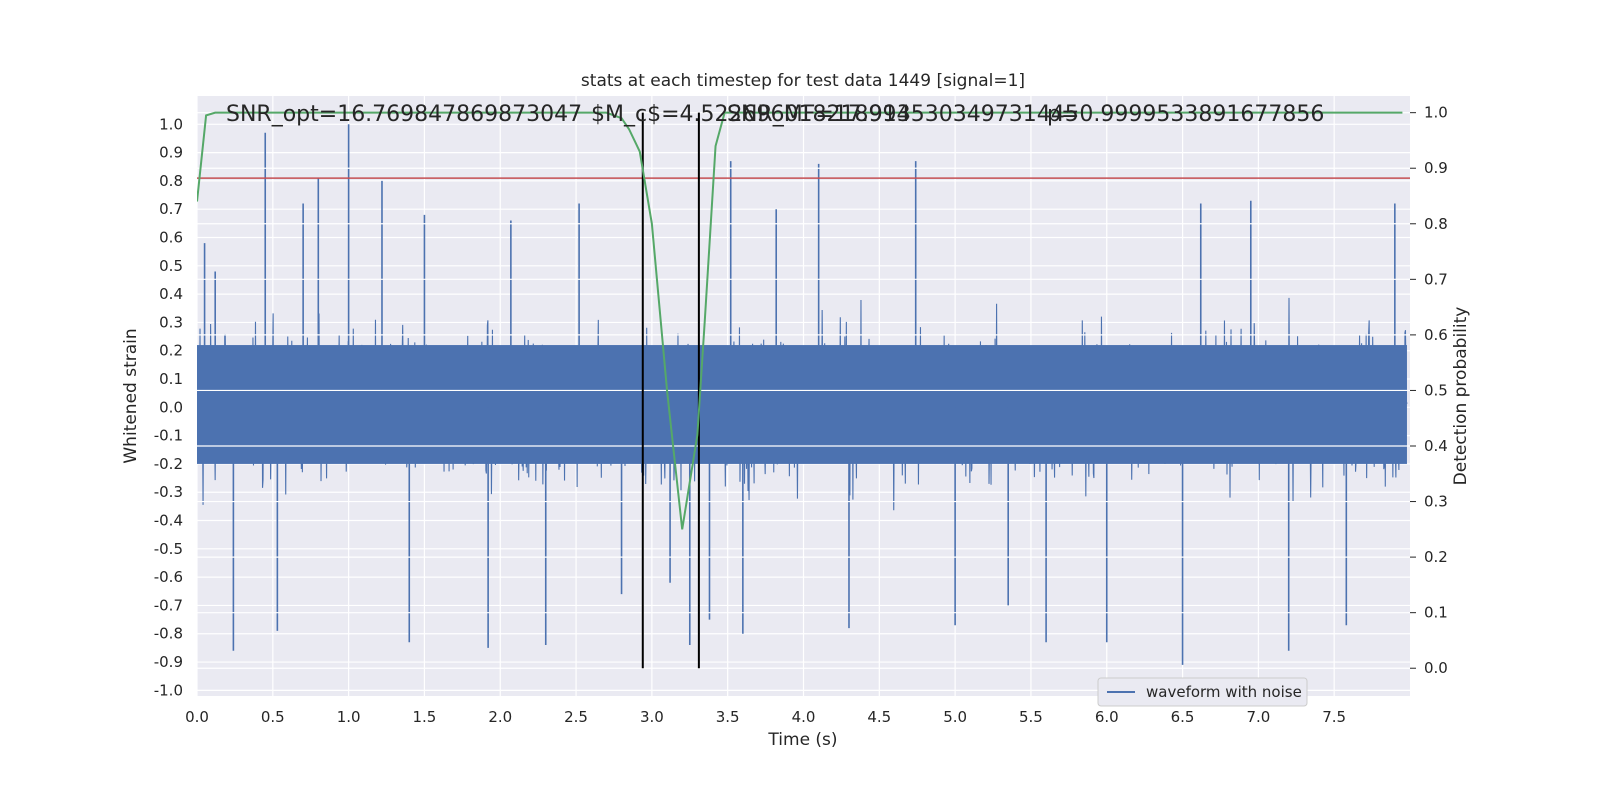 The width and height of the screenshot is (1600, 800). I want to click on legend-label-waveform: waveform with noise, so click(1224, 692).